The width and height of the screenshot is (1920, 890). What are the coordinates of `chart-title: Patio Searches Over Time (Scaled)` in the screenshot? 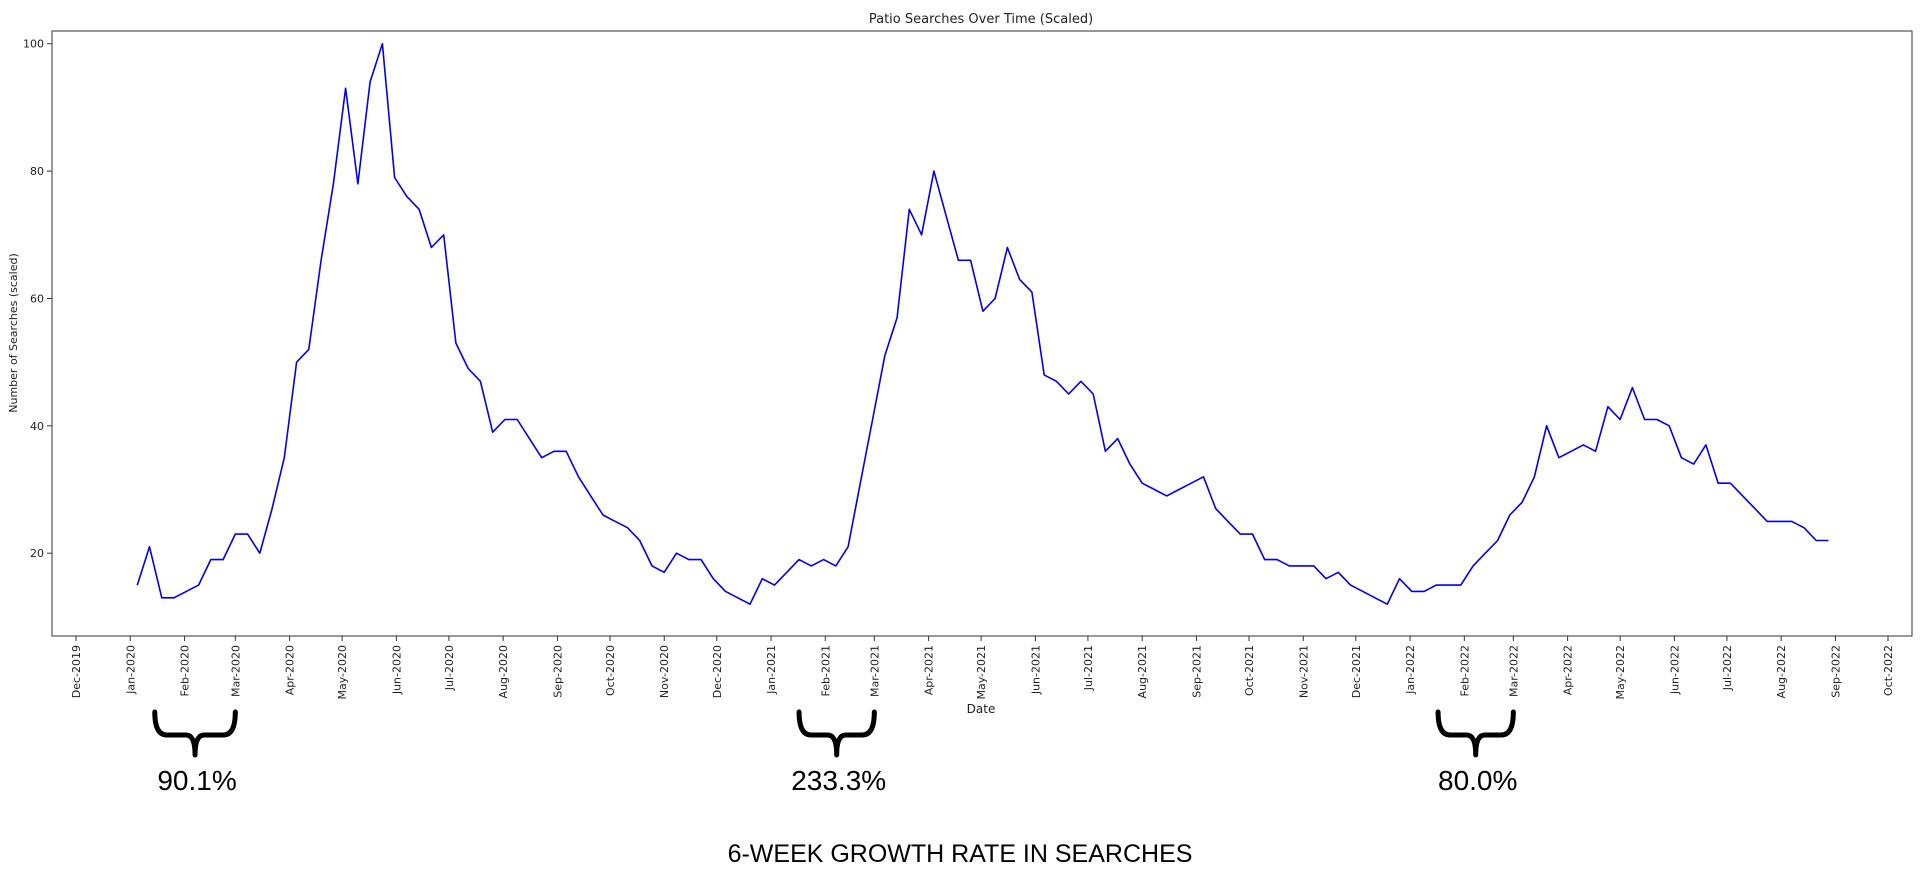 It's located at (981, 19).